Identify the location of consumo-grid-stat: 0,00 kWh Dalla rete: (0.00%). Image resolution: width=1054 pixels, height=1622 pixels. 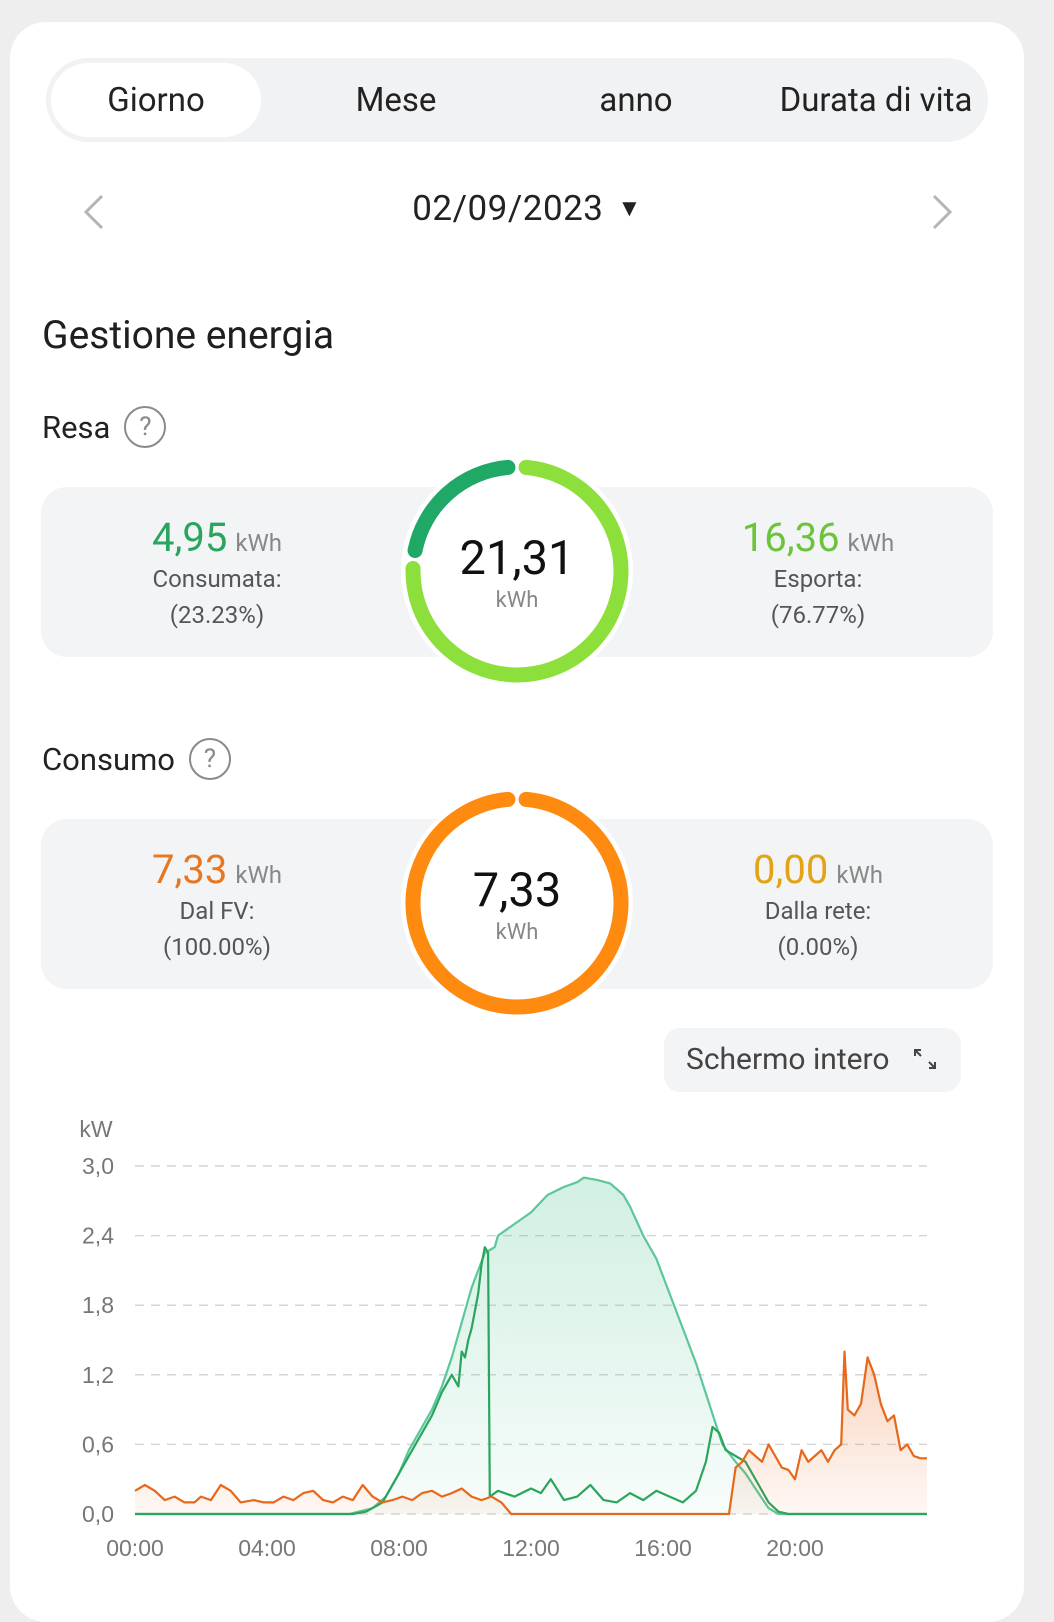
(818, 903).